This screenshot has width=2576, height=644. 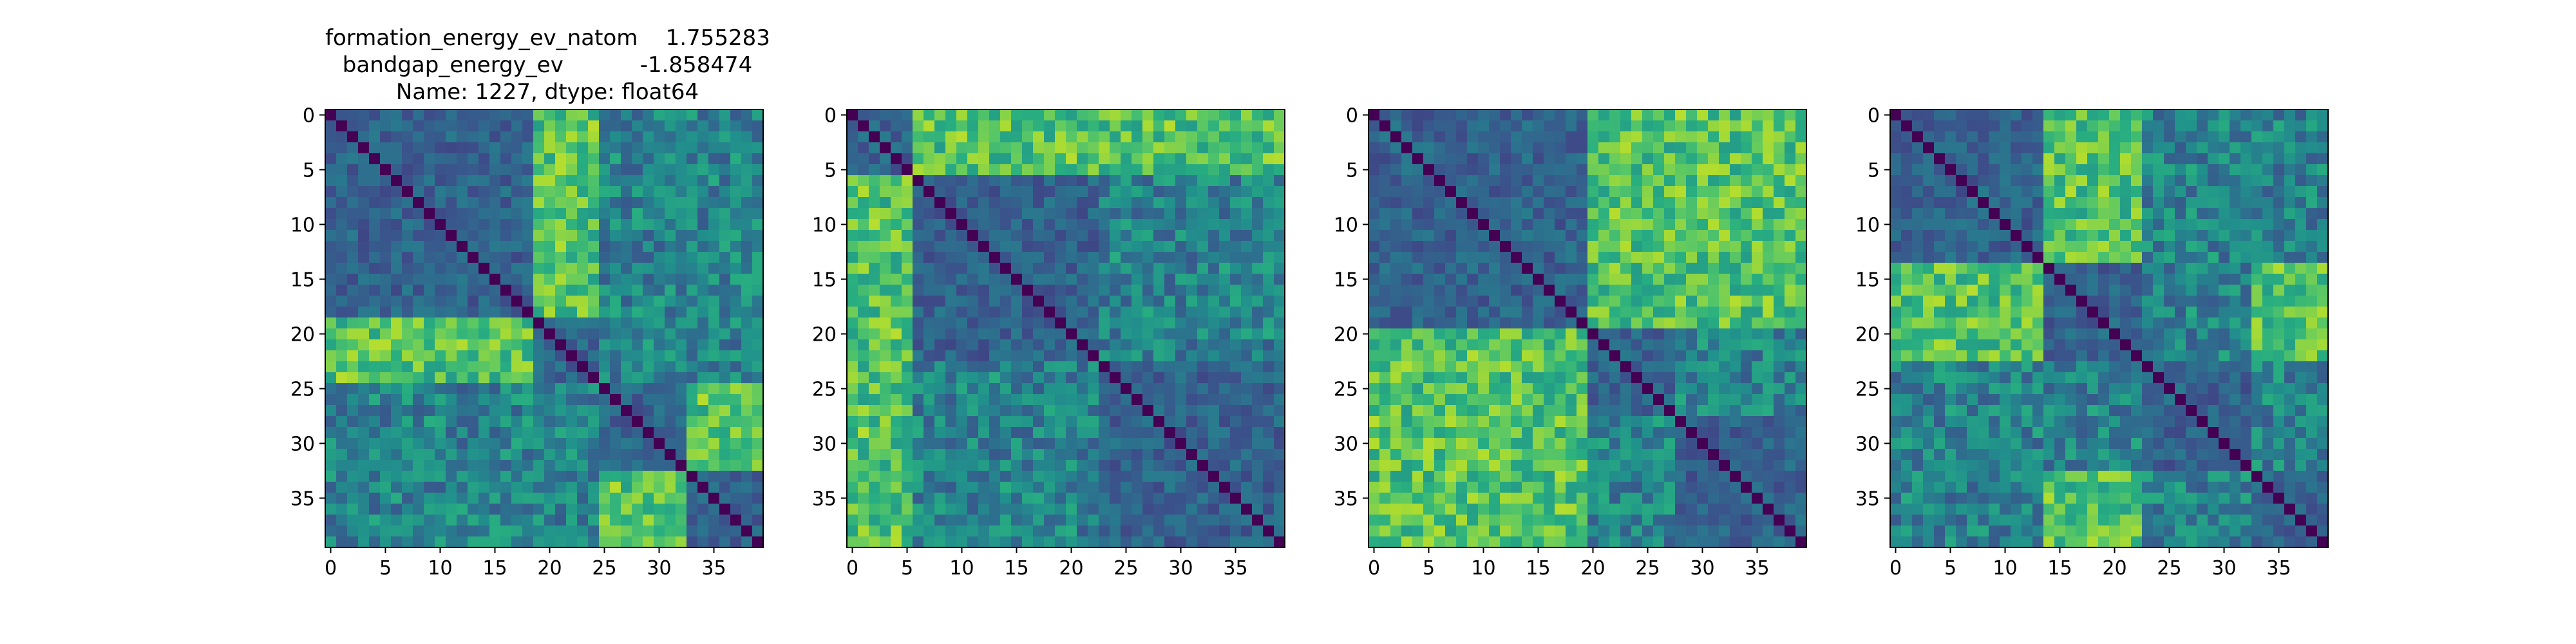 What do you see at coordinates (824, 225) in the screenshot?
I see `y-tick-label: 10` at bounding box center [824, 225].